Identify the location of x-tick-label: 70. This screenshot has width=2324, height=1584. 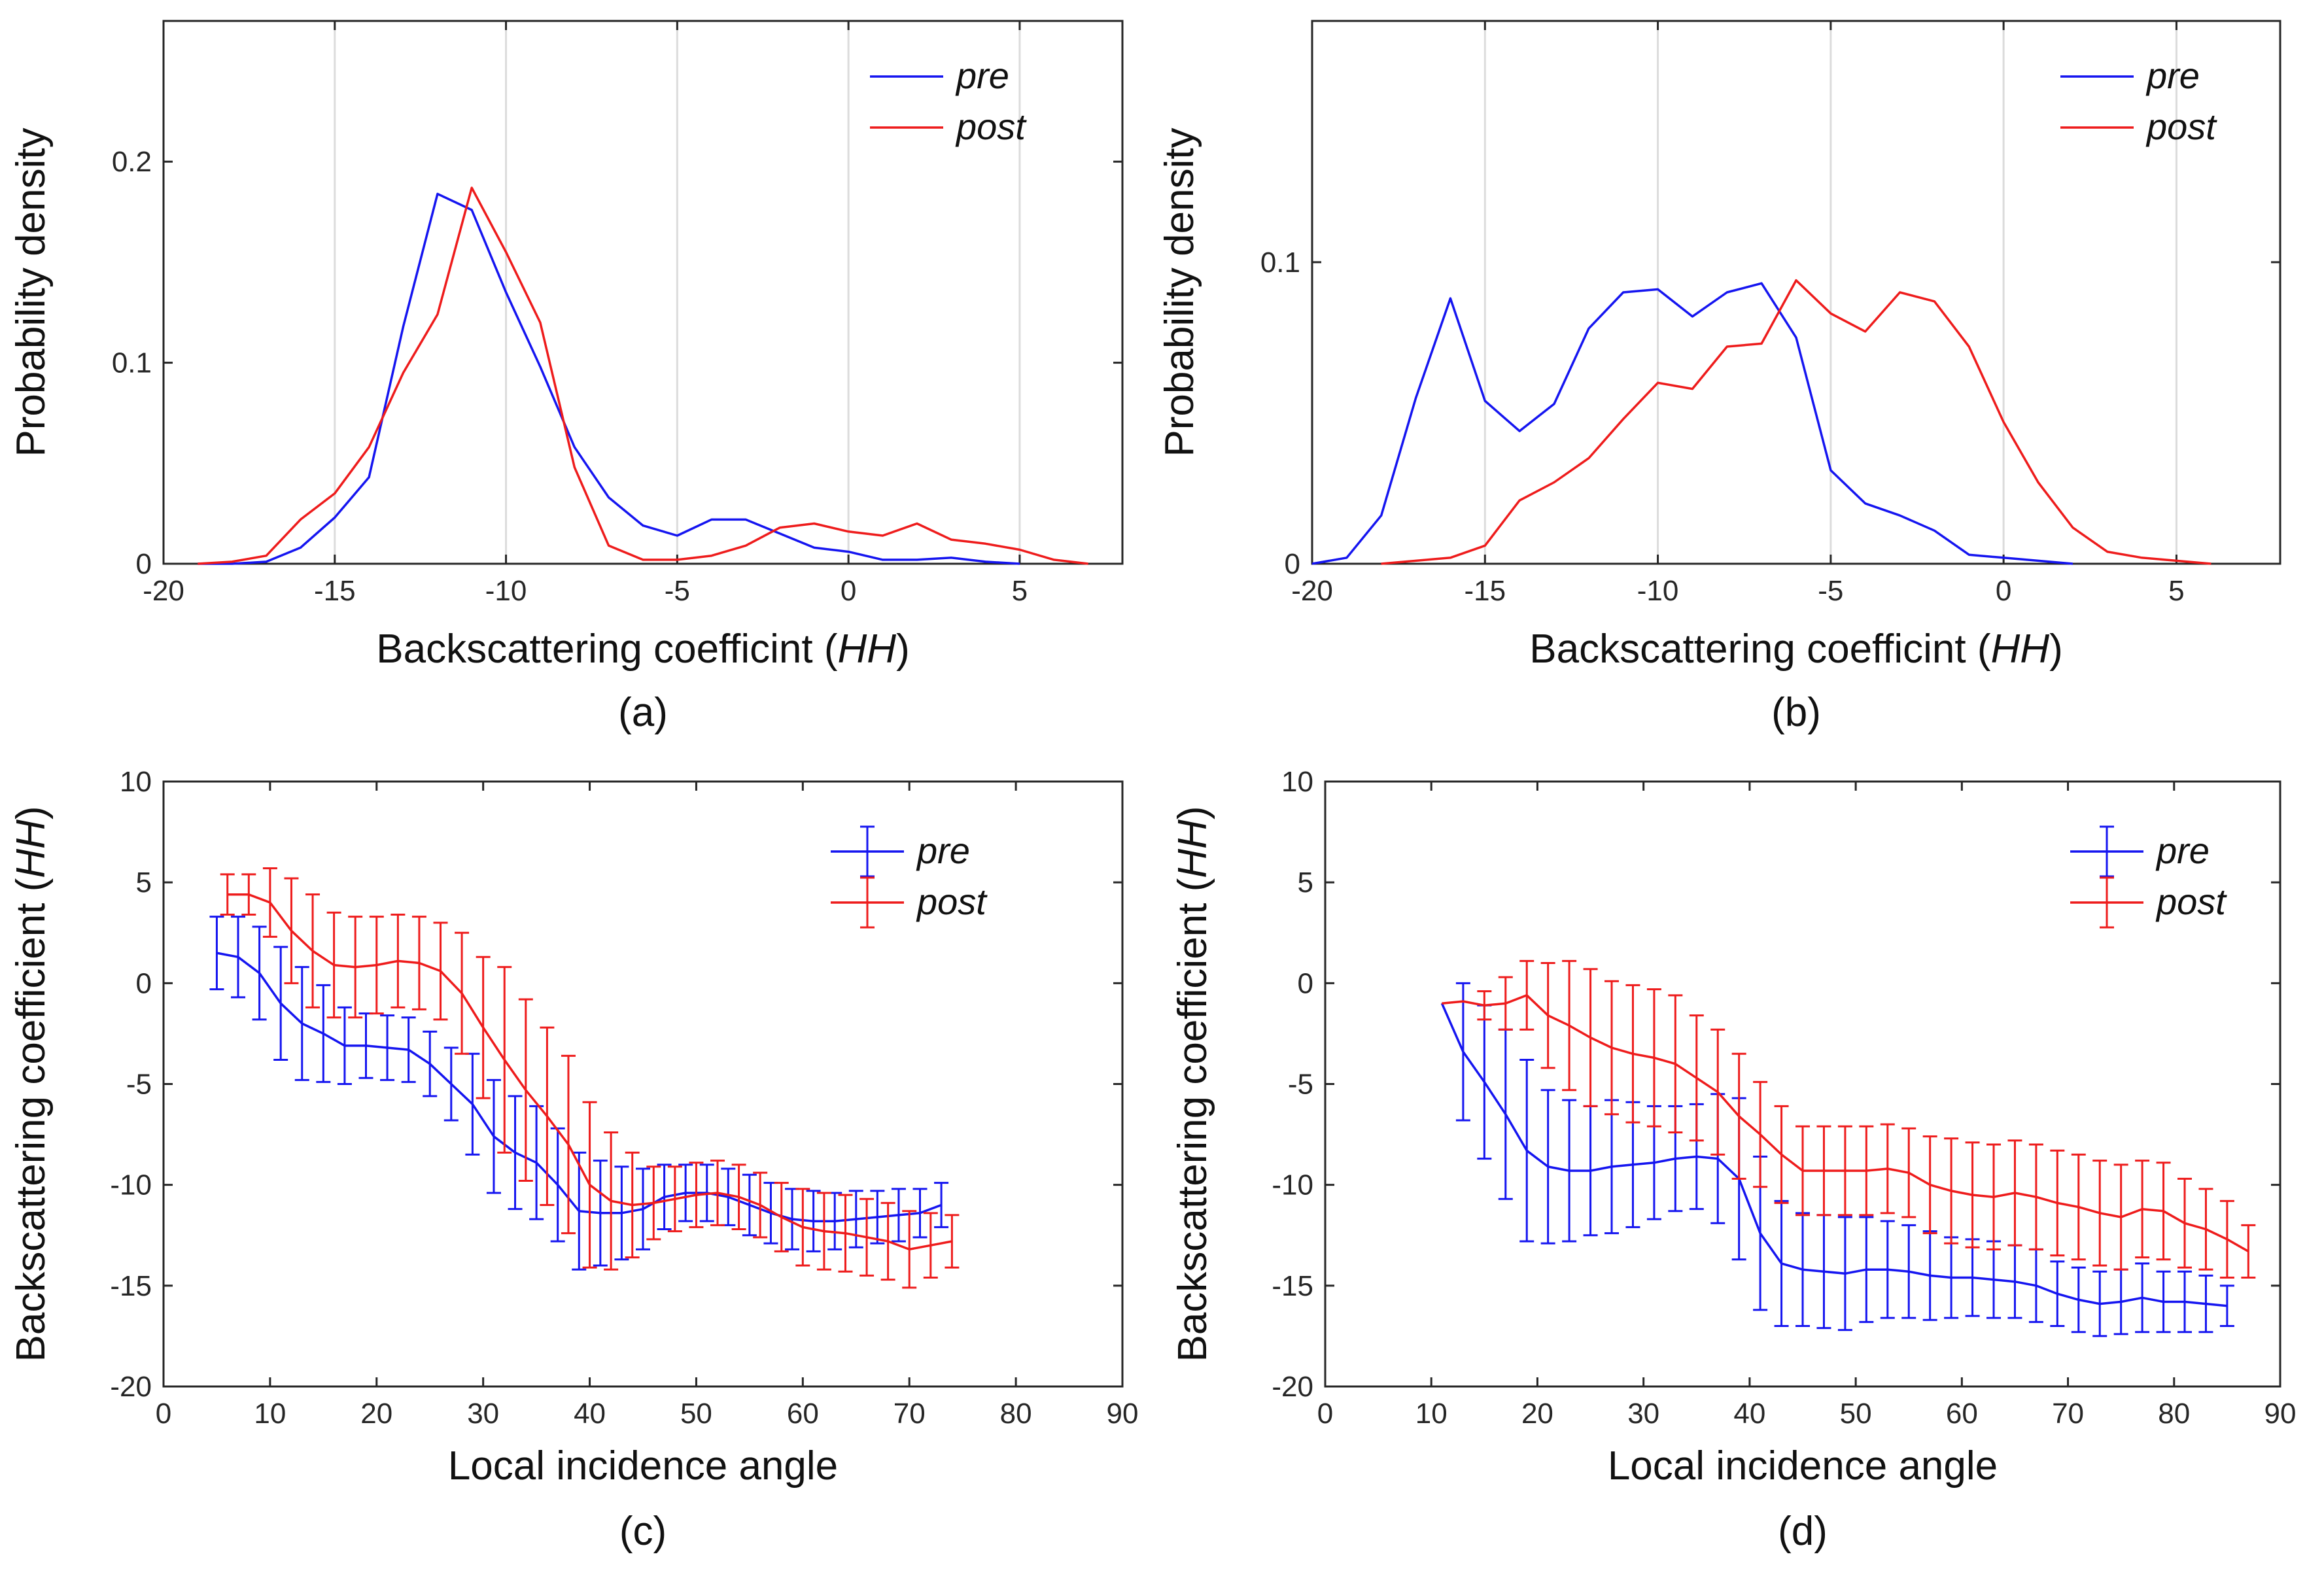
(2068, 1414).